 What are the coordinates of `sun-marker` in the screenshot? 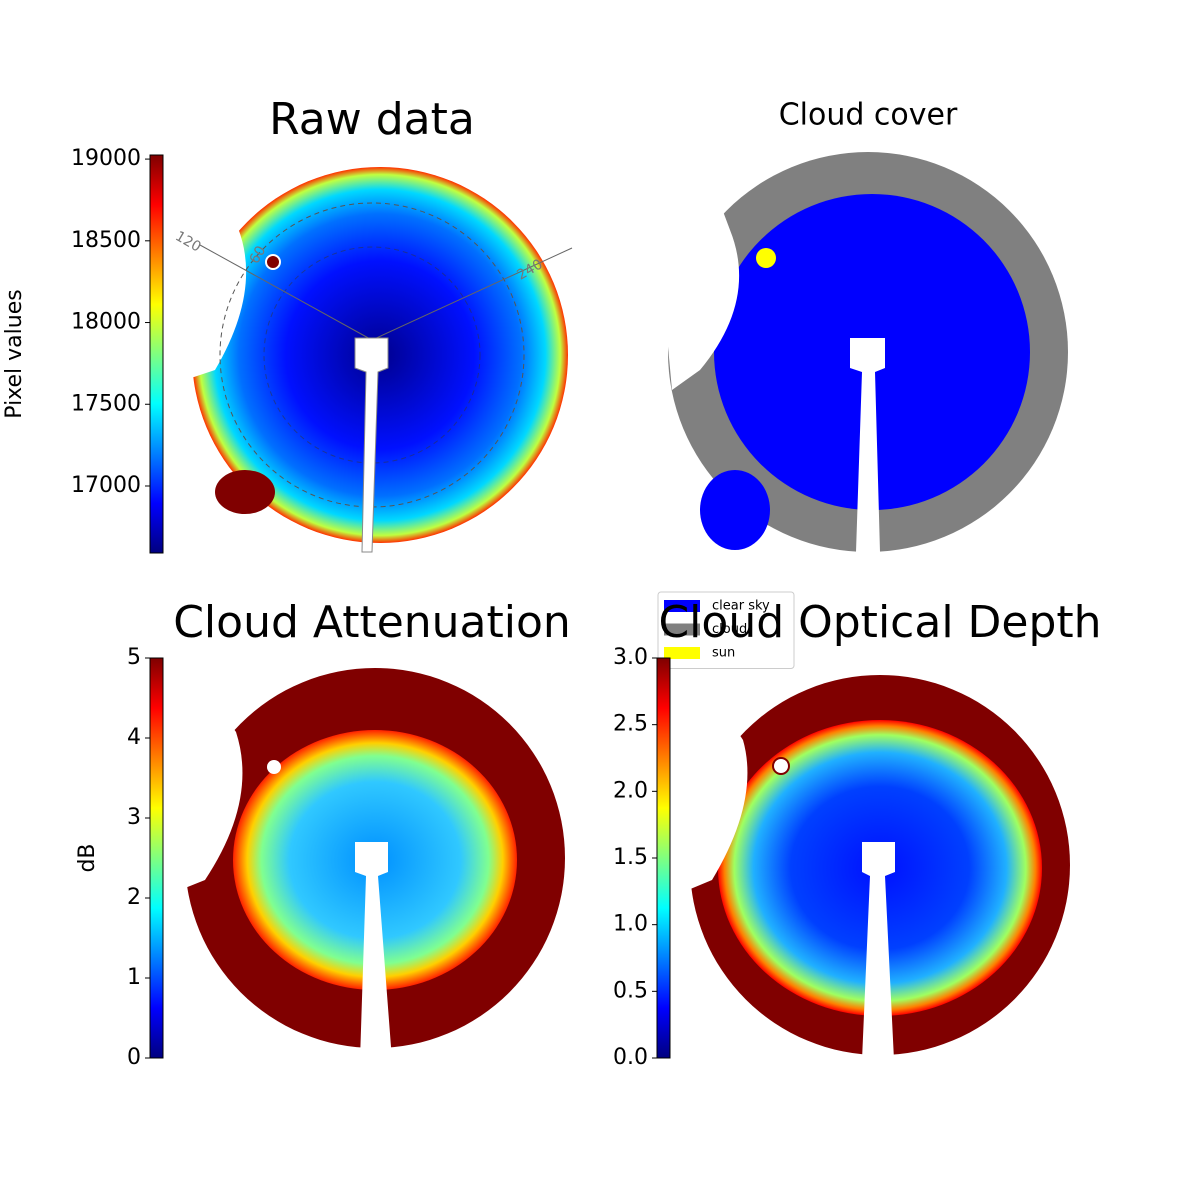 It's located at (766, 258).